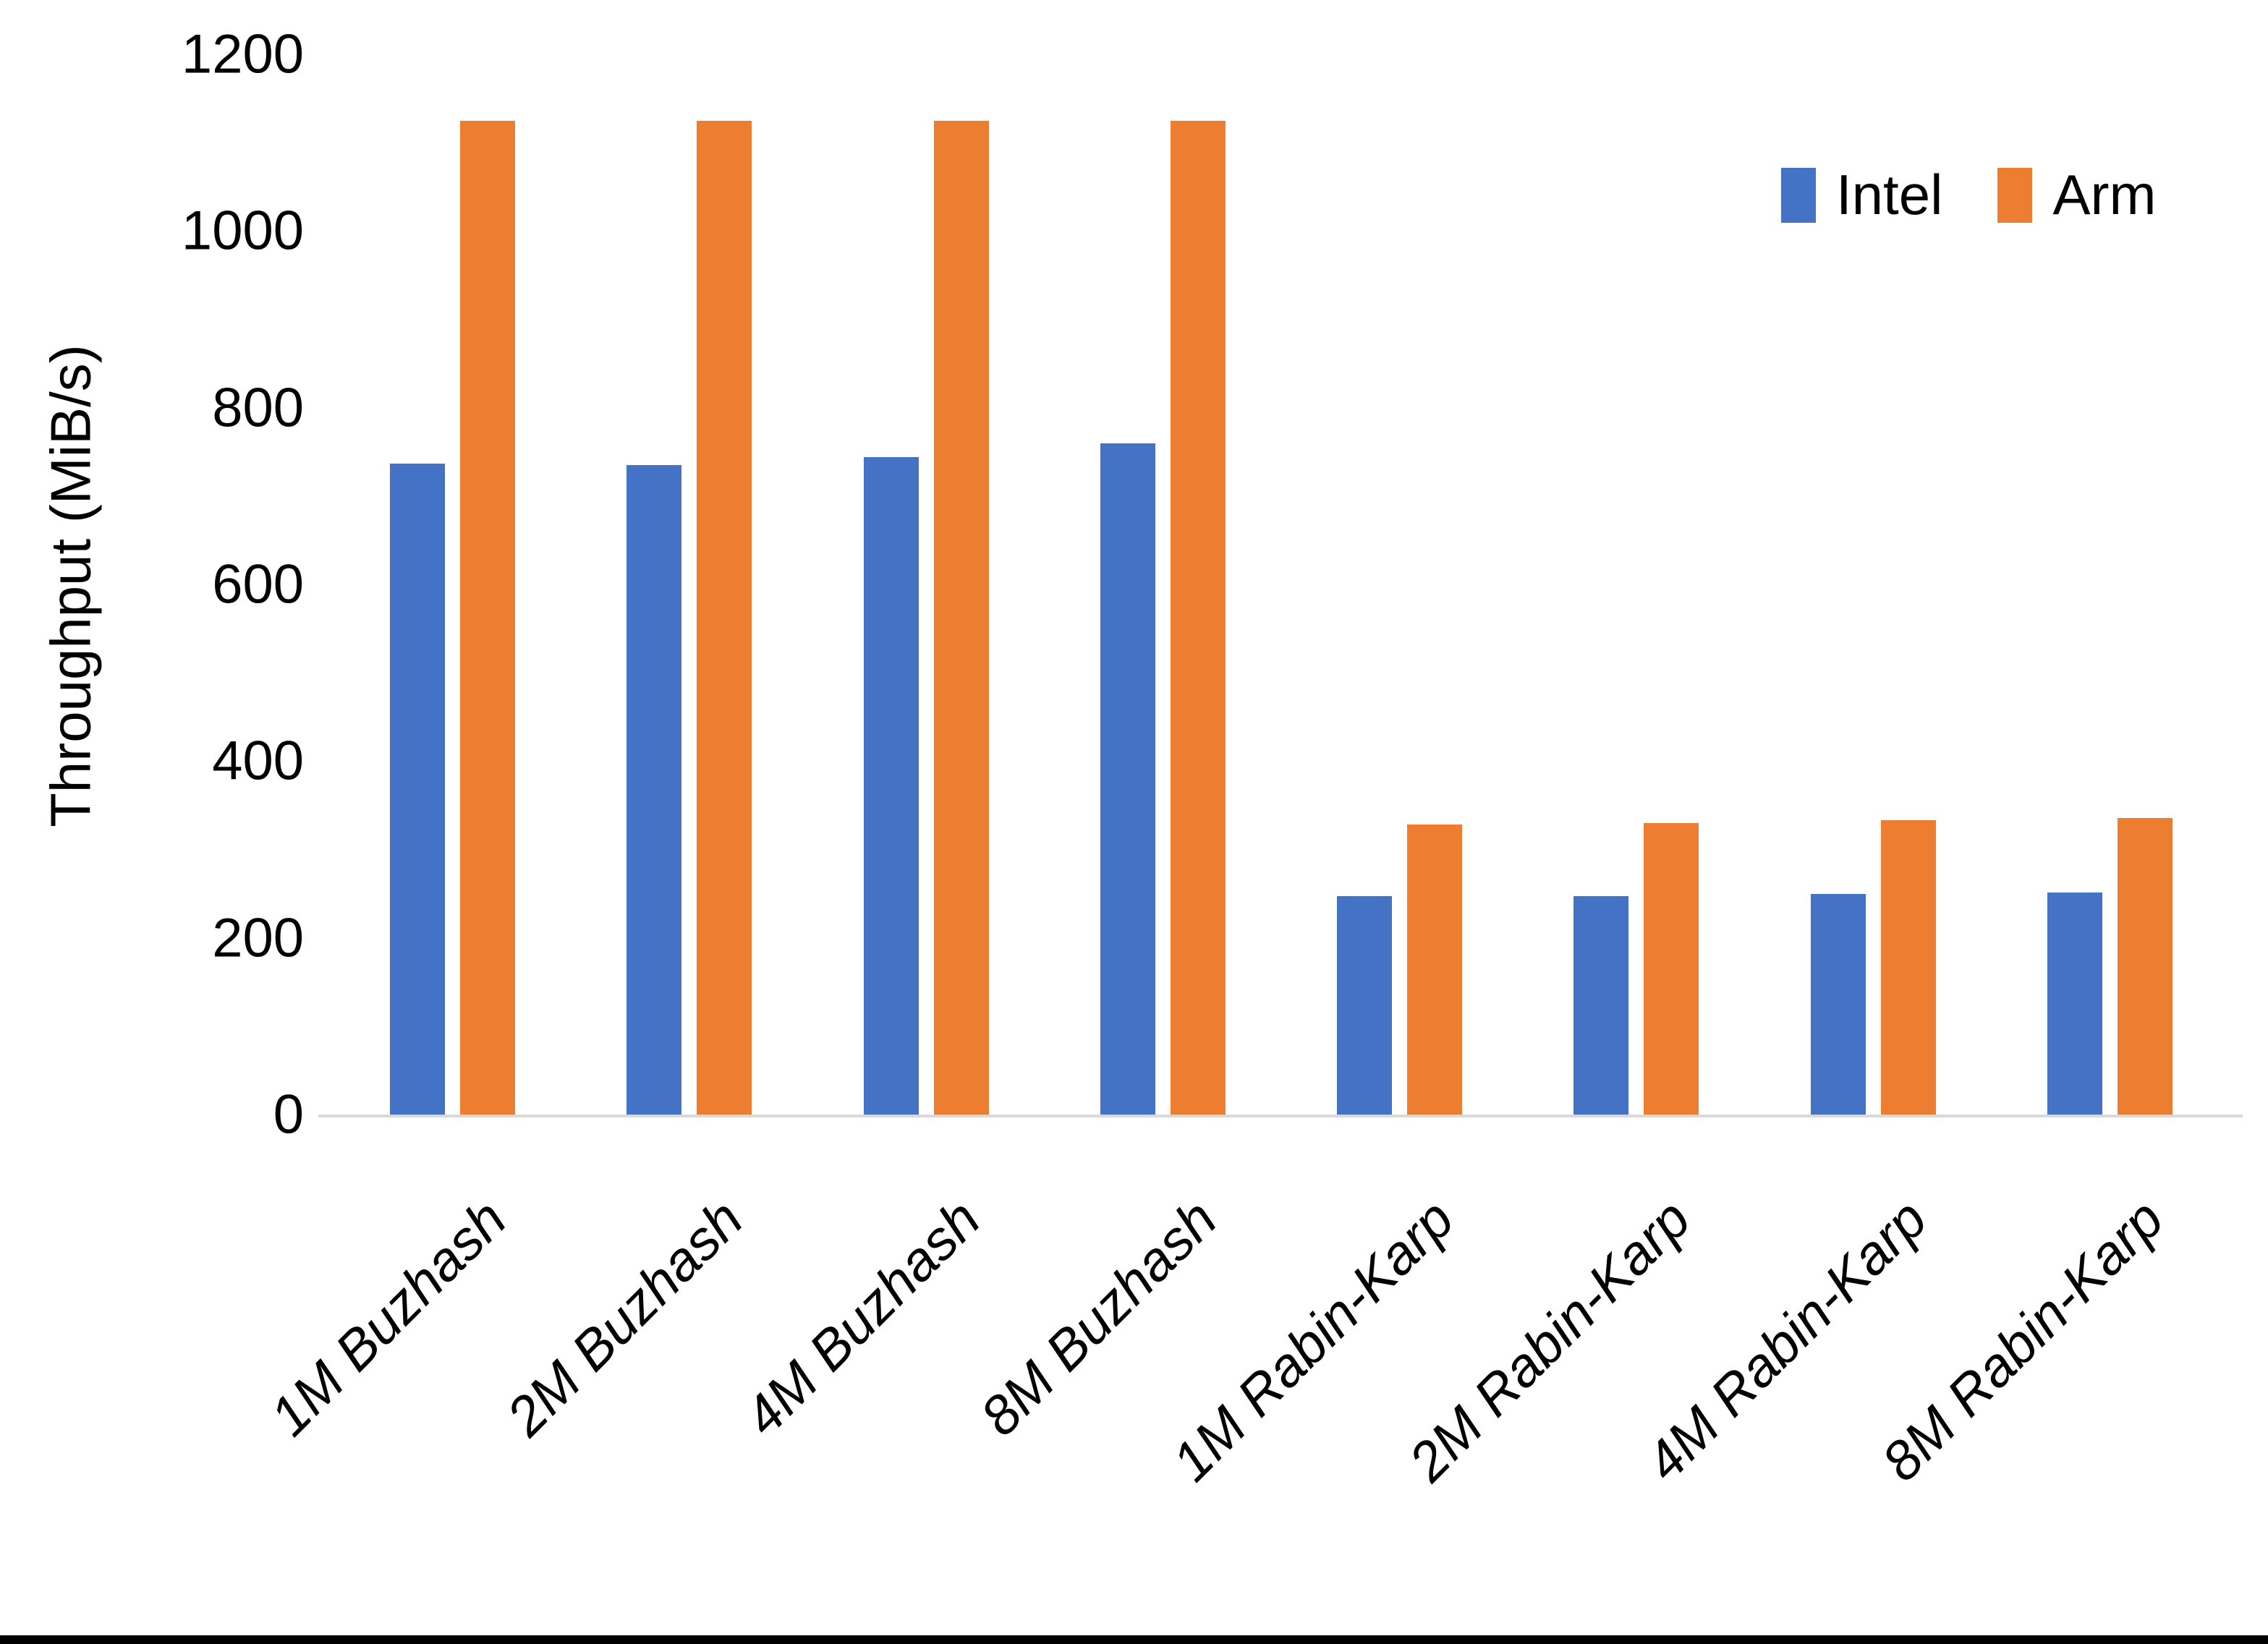  Describe the element at coordinates (258, 408) in the screenshot. I see `y-tick-label-800: 800` at that location.